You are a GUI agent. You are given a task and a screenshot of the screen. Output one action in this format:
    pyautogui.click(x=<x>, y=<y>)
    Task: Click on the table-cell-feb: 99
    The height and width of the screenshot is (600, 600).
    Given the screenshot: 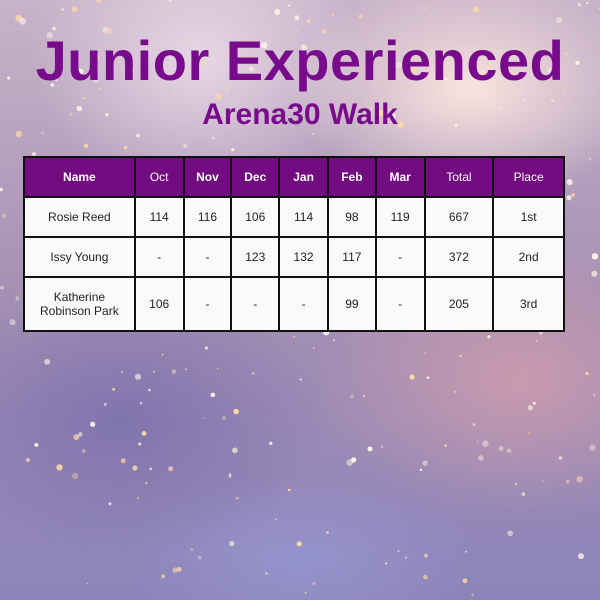 What is the action you would take?
    pyautogui.click(x=351, y=304)
    